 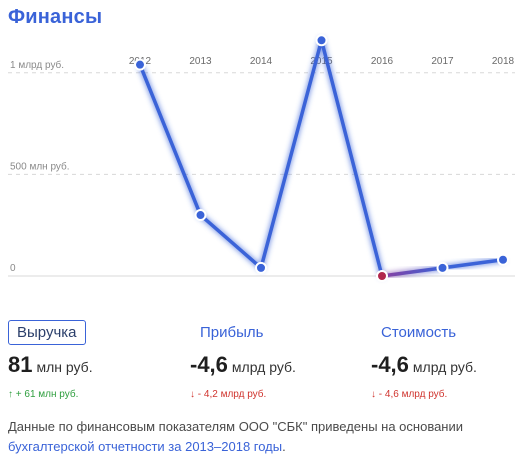 I want to click on revenue-value: 81 млн руб., so click(x=50, y=365).